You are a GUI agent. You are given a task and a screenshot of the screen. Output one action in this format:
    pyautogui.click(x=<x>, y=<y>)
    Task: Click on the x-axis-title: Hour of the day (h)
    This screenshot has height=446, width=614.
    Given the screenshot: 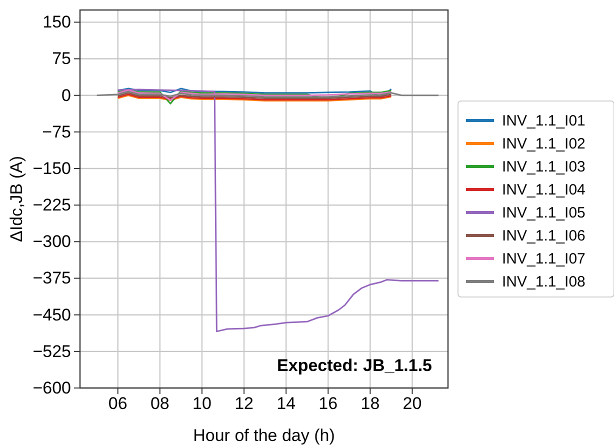 What is the action you would take?
    pyautogui.click(x=264, y=435)
    